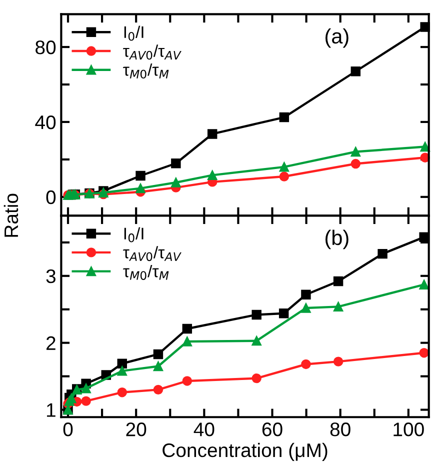  Describe the element at coordinates (68, 429) in the screenshot. I see `x-tick-label: 0` at that location.